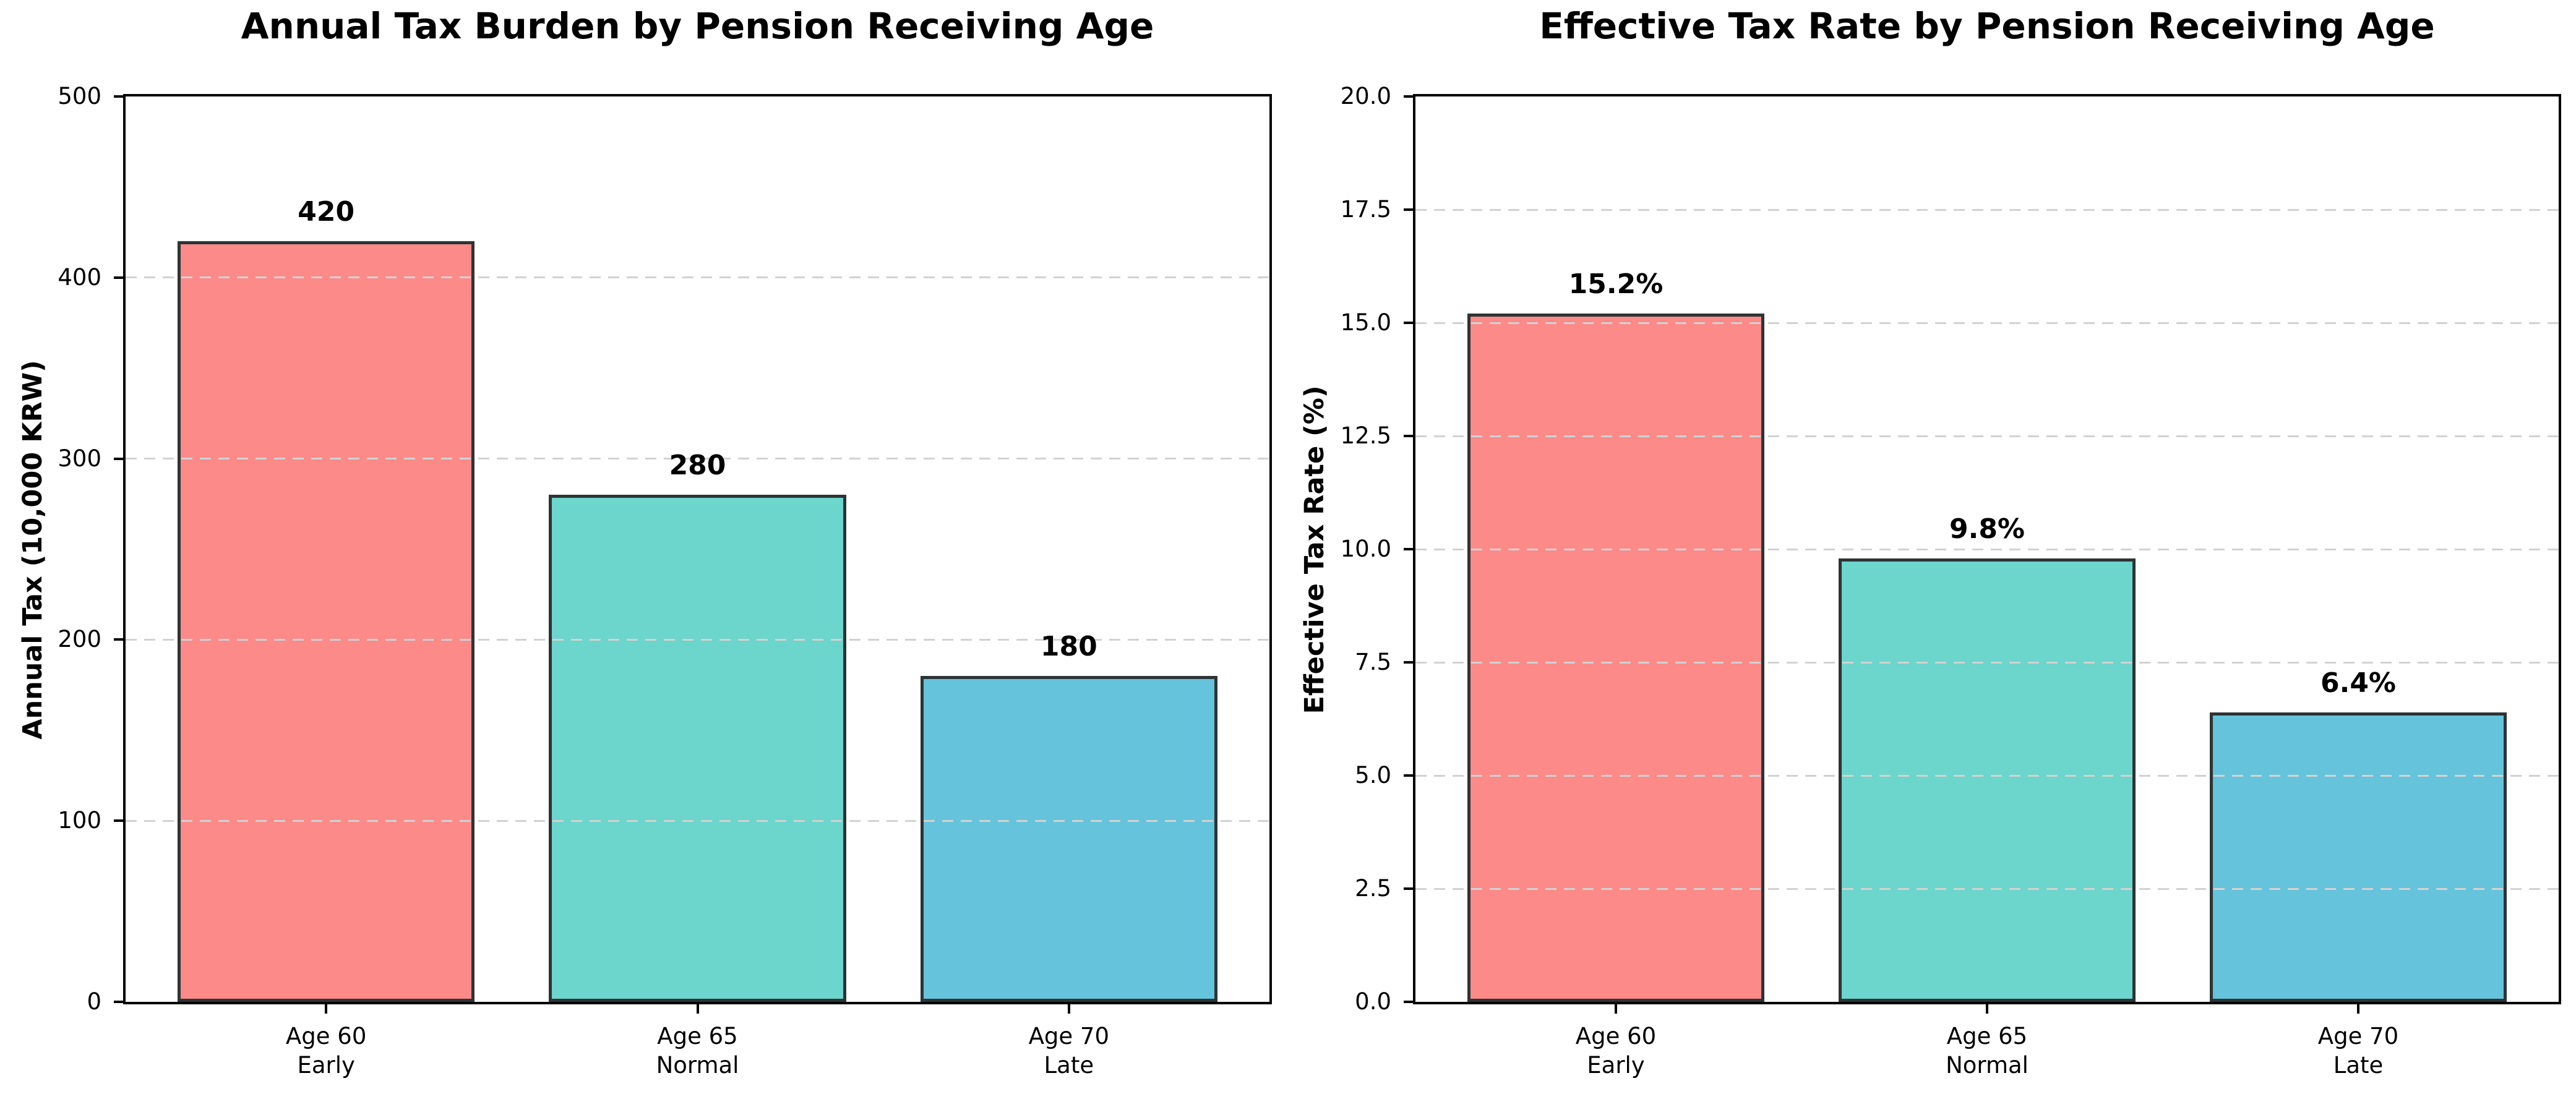 This screenshot has height=1094, width=2576. I want to click on y-tick-label: 2.5, so click(1373, 888).